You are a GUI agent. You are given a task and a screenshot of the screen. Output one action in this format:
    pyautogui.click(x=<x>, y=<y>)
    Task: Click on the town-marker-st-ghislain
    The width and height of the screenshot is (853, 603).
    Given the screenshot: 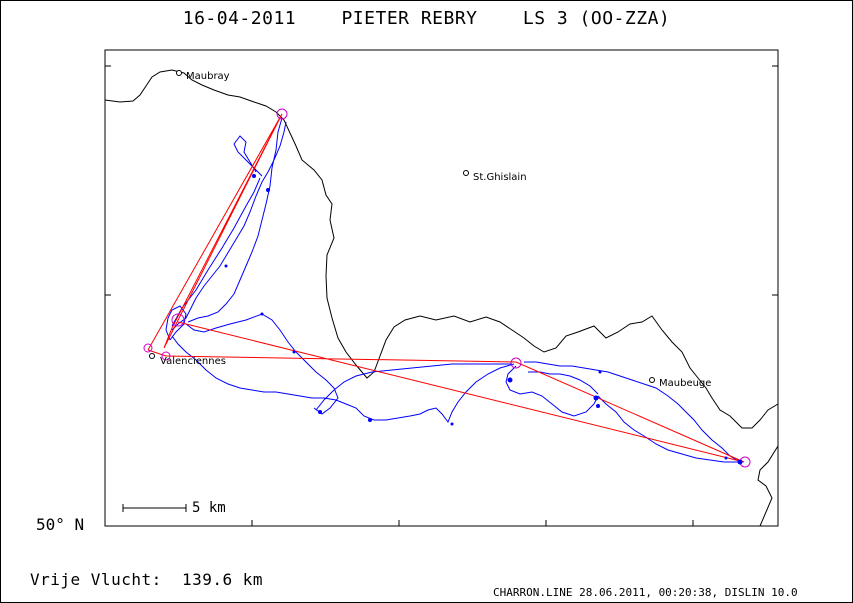 What is the action you would take?
    pyautogui.click(x=466, y=173)
    